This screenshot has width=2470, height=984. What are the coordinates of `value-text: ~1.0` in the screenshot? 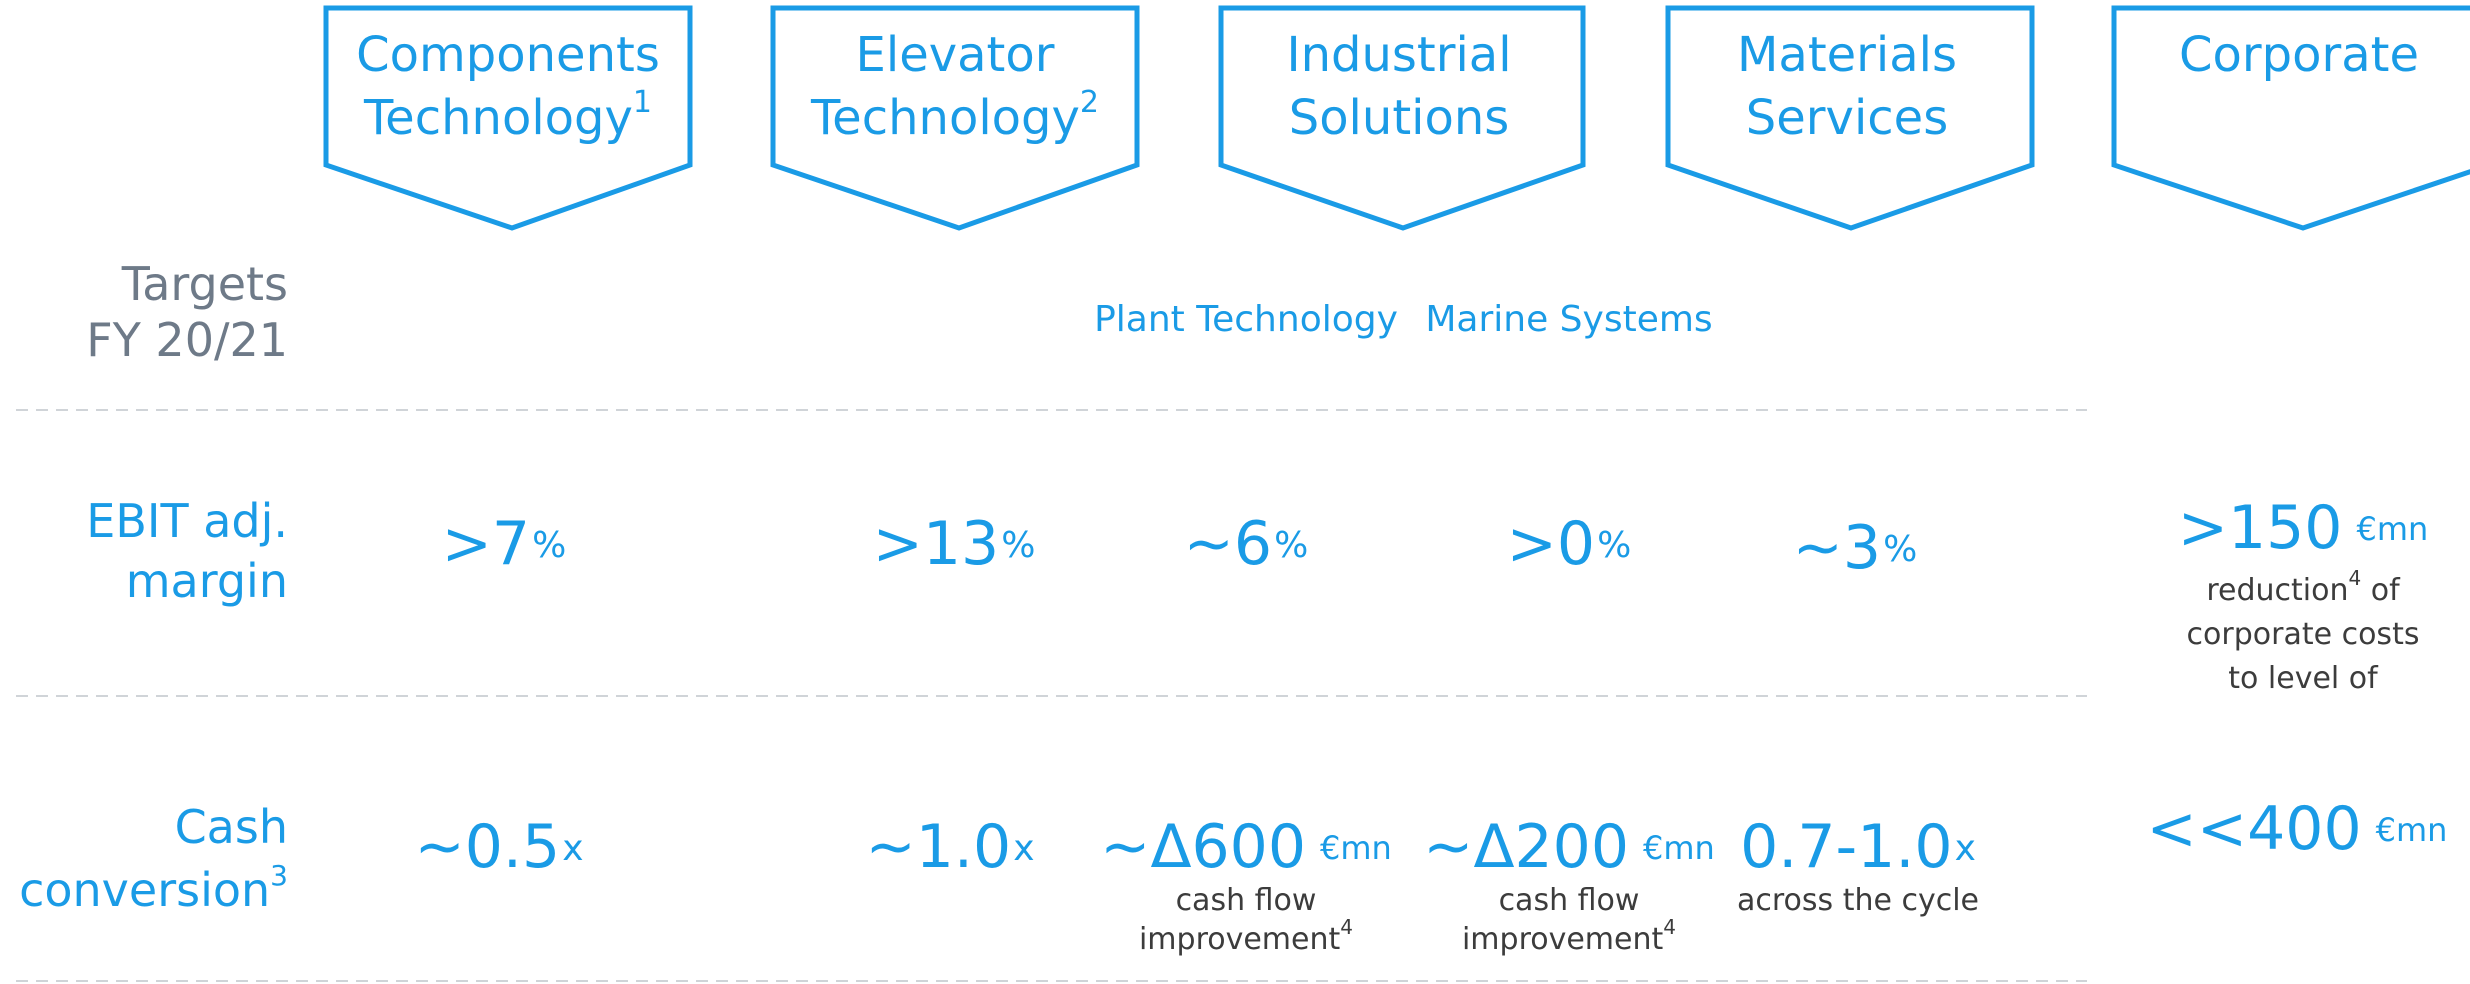 It's located at (938, 847).